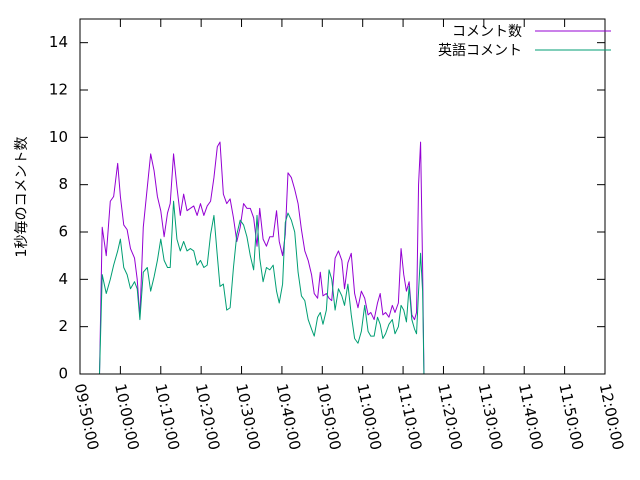 The width and height of the screenshot is (640, 480). What do you see at coordinates (491, 417) in the screenshot?
I see `x-tick-label: 11:30:00` at bounding box center [491, 417].